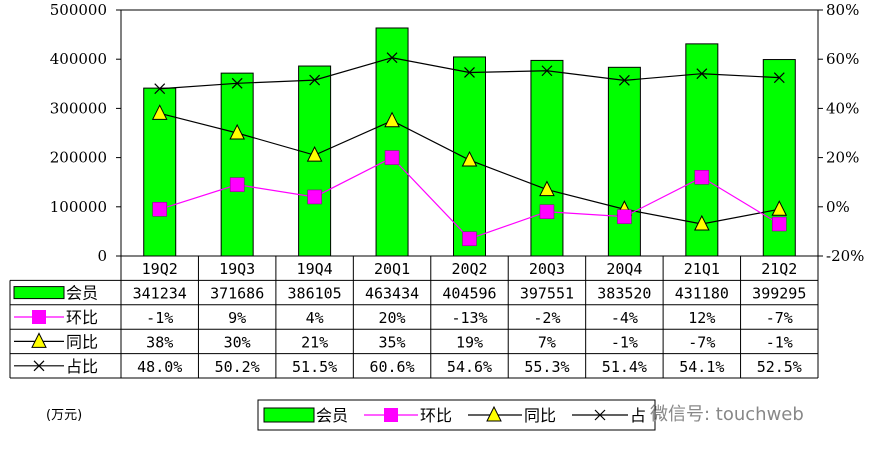 This screenshot has height=454, width=886. What do you see at coordinates (469, 269) in the screenshot?
I see `category-label: 20Q2` at bounding box center [469, 269].